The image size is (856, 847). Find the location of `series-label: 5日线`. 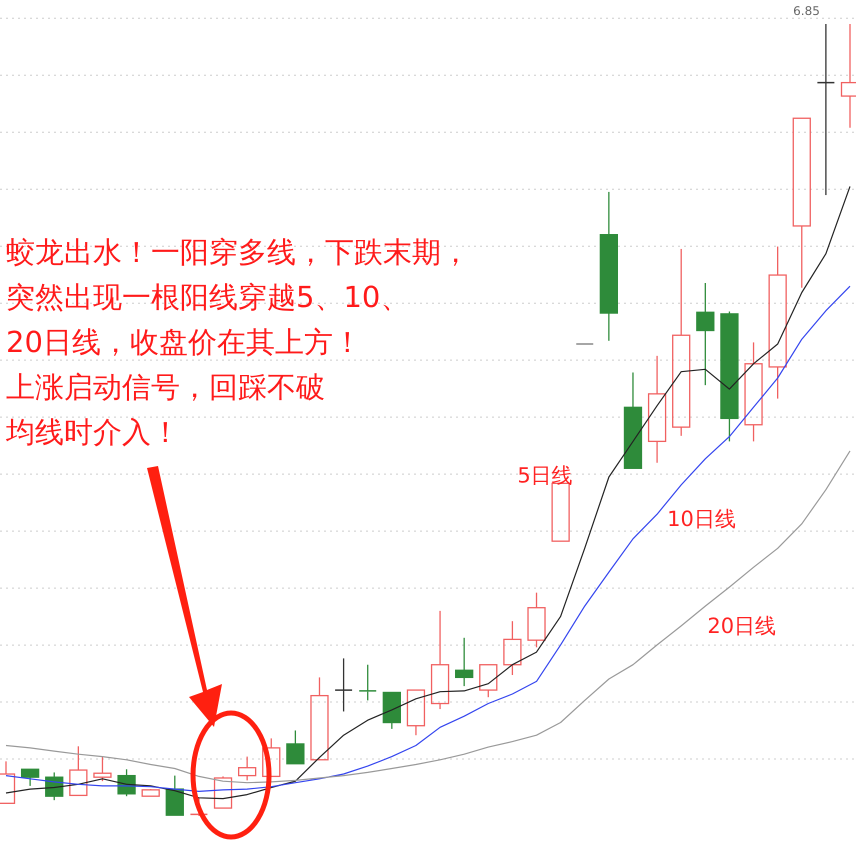

series-label: 5日线 is located at coordinates (545, 475).